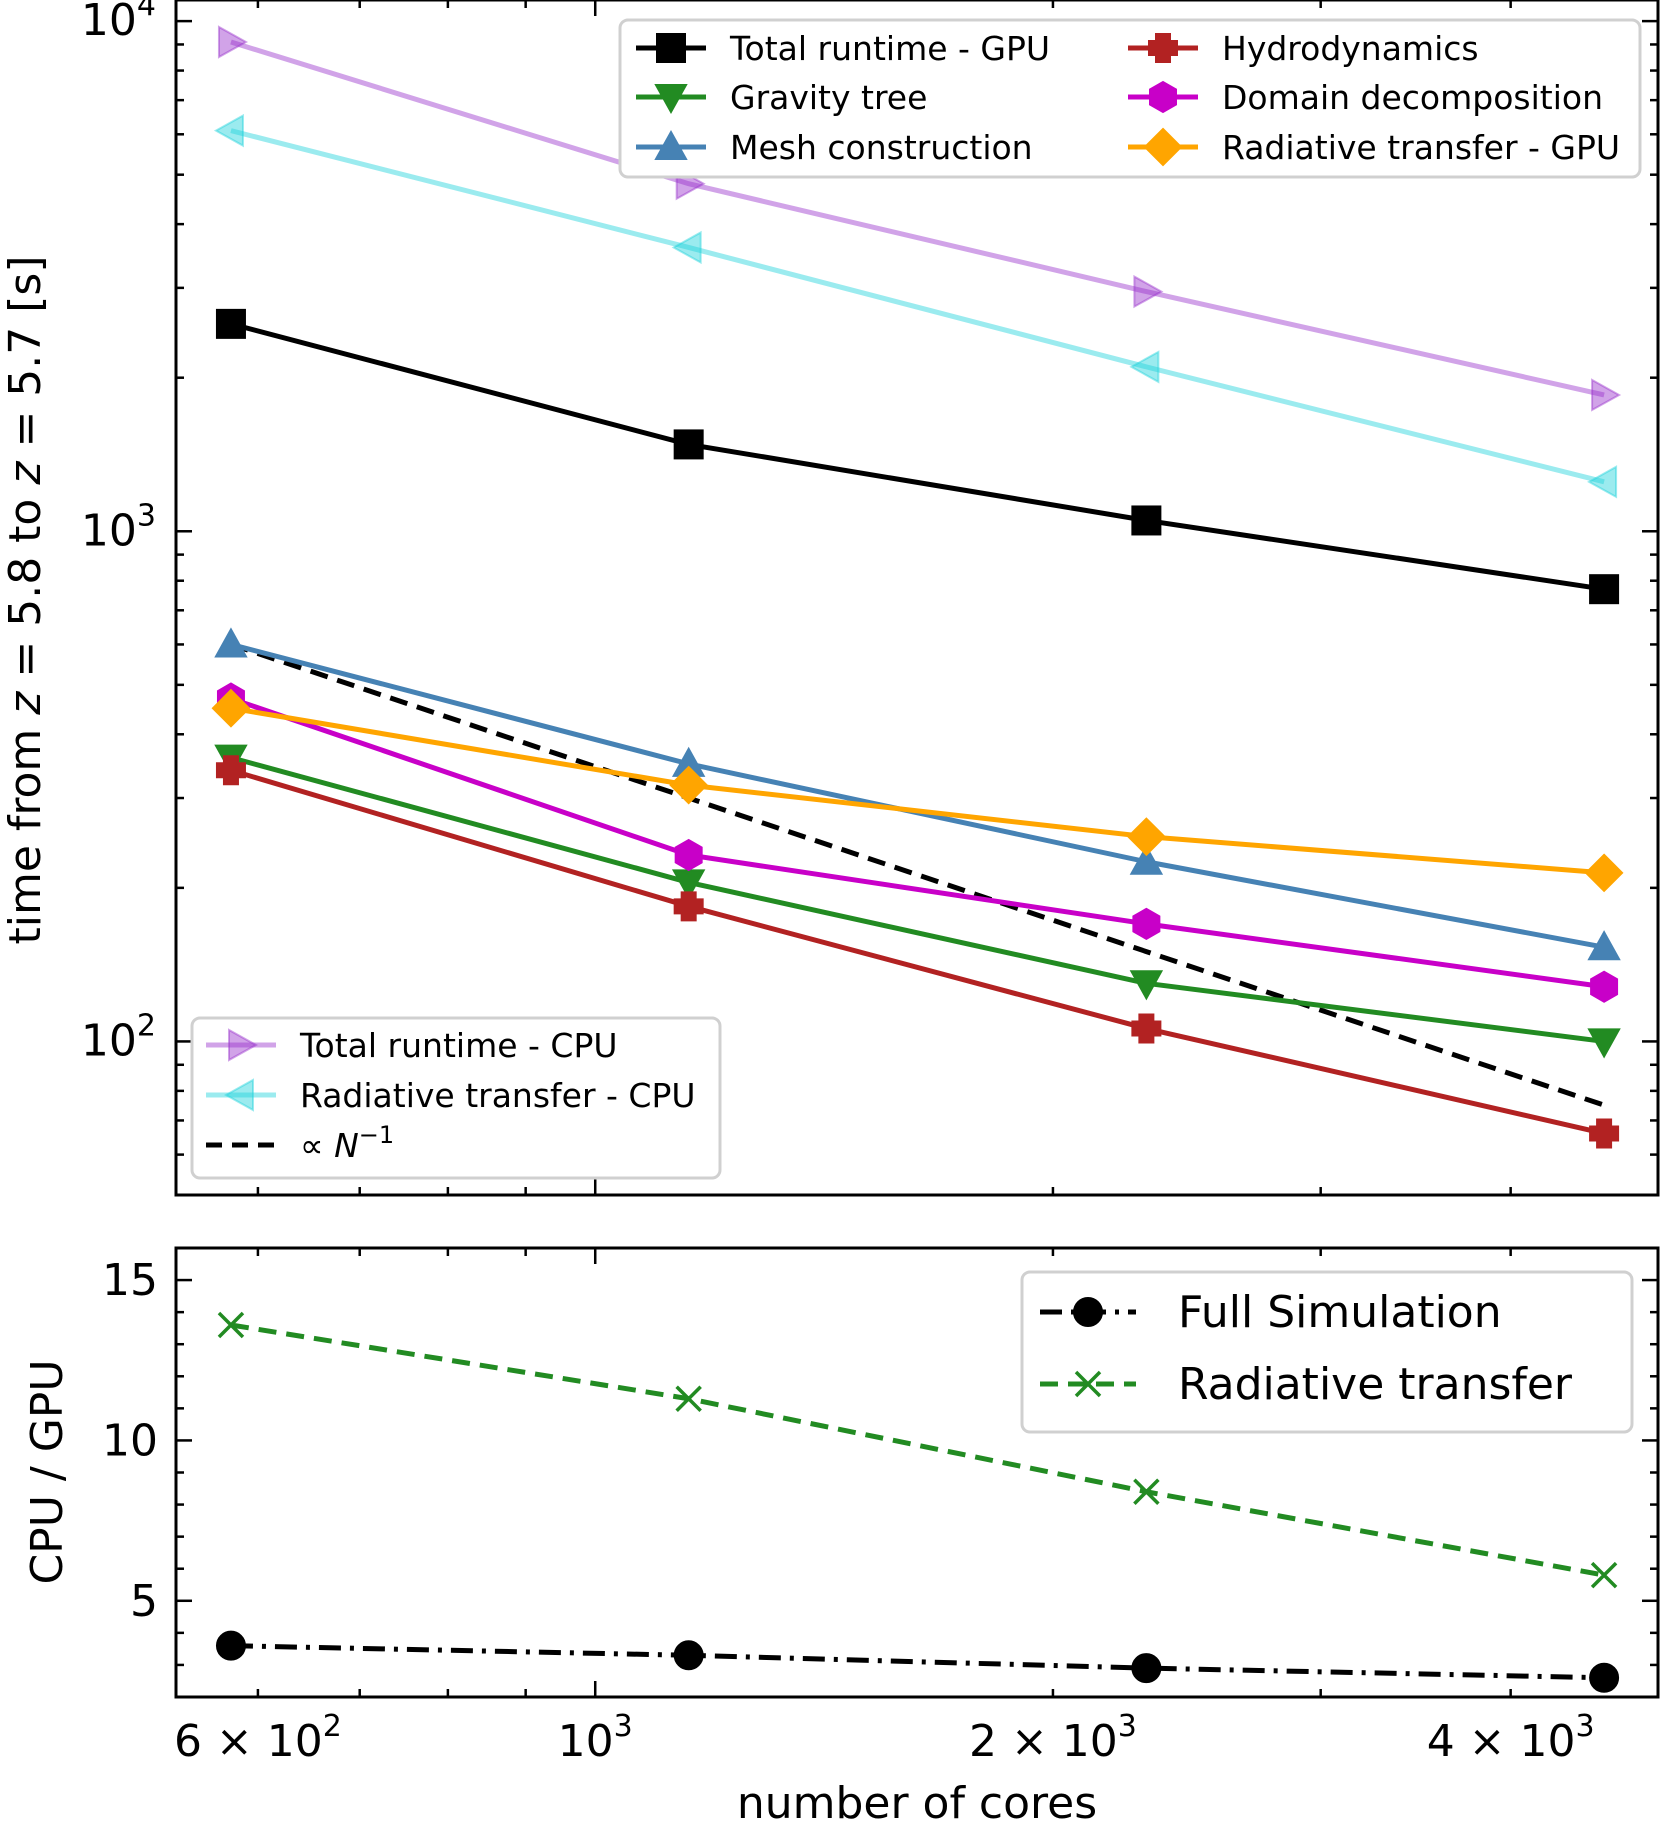  Describe the element at coordinates (25, 599) in the screenshot. I see `top-y-axis-title: time from z = 5.8 to z = 5.7 [s]` at that location.